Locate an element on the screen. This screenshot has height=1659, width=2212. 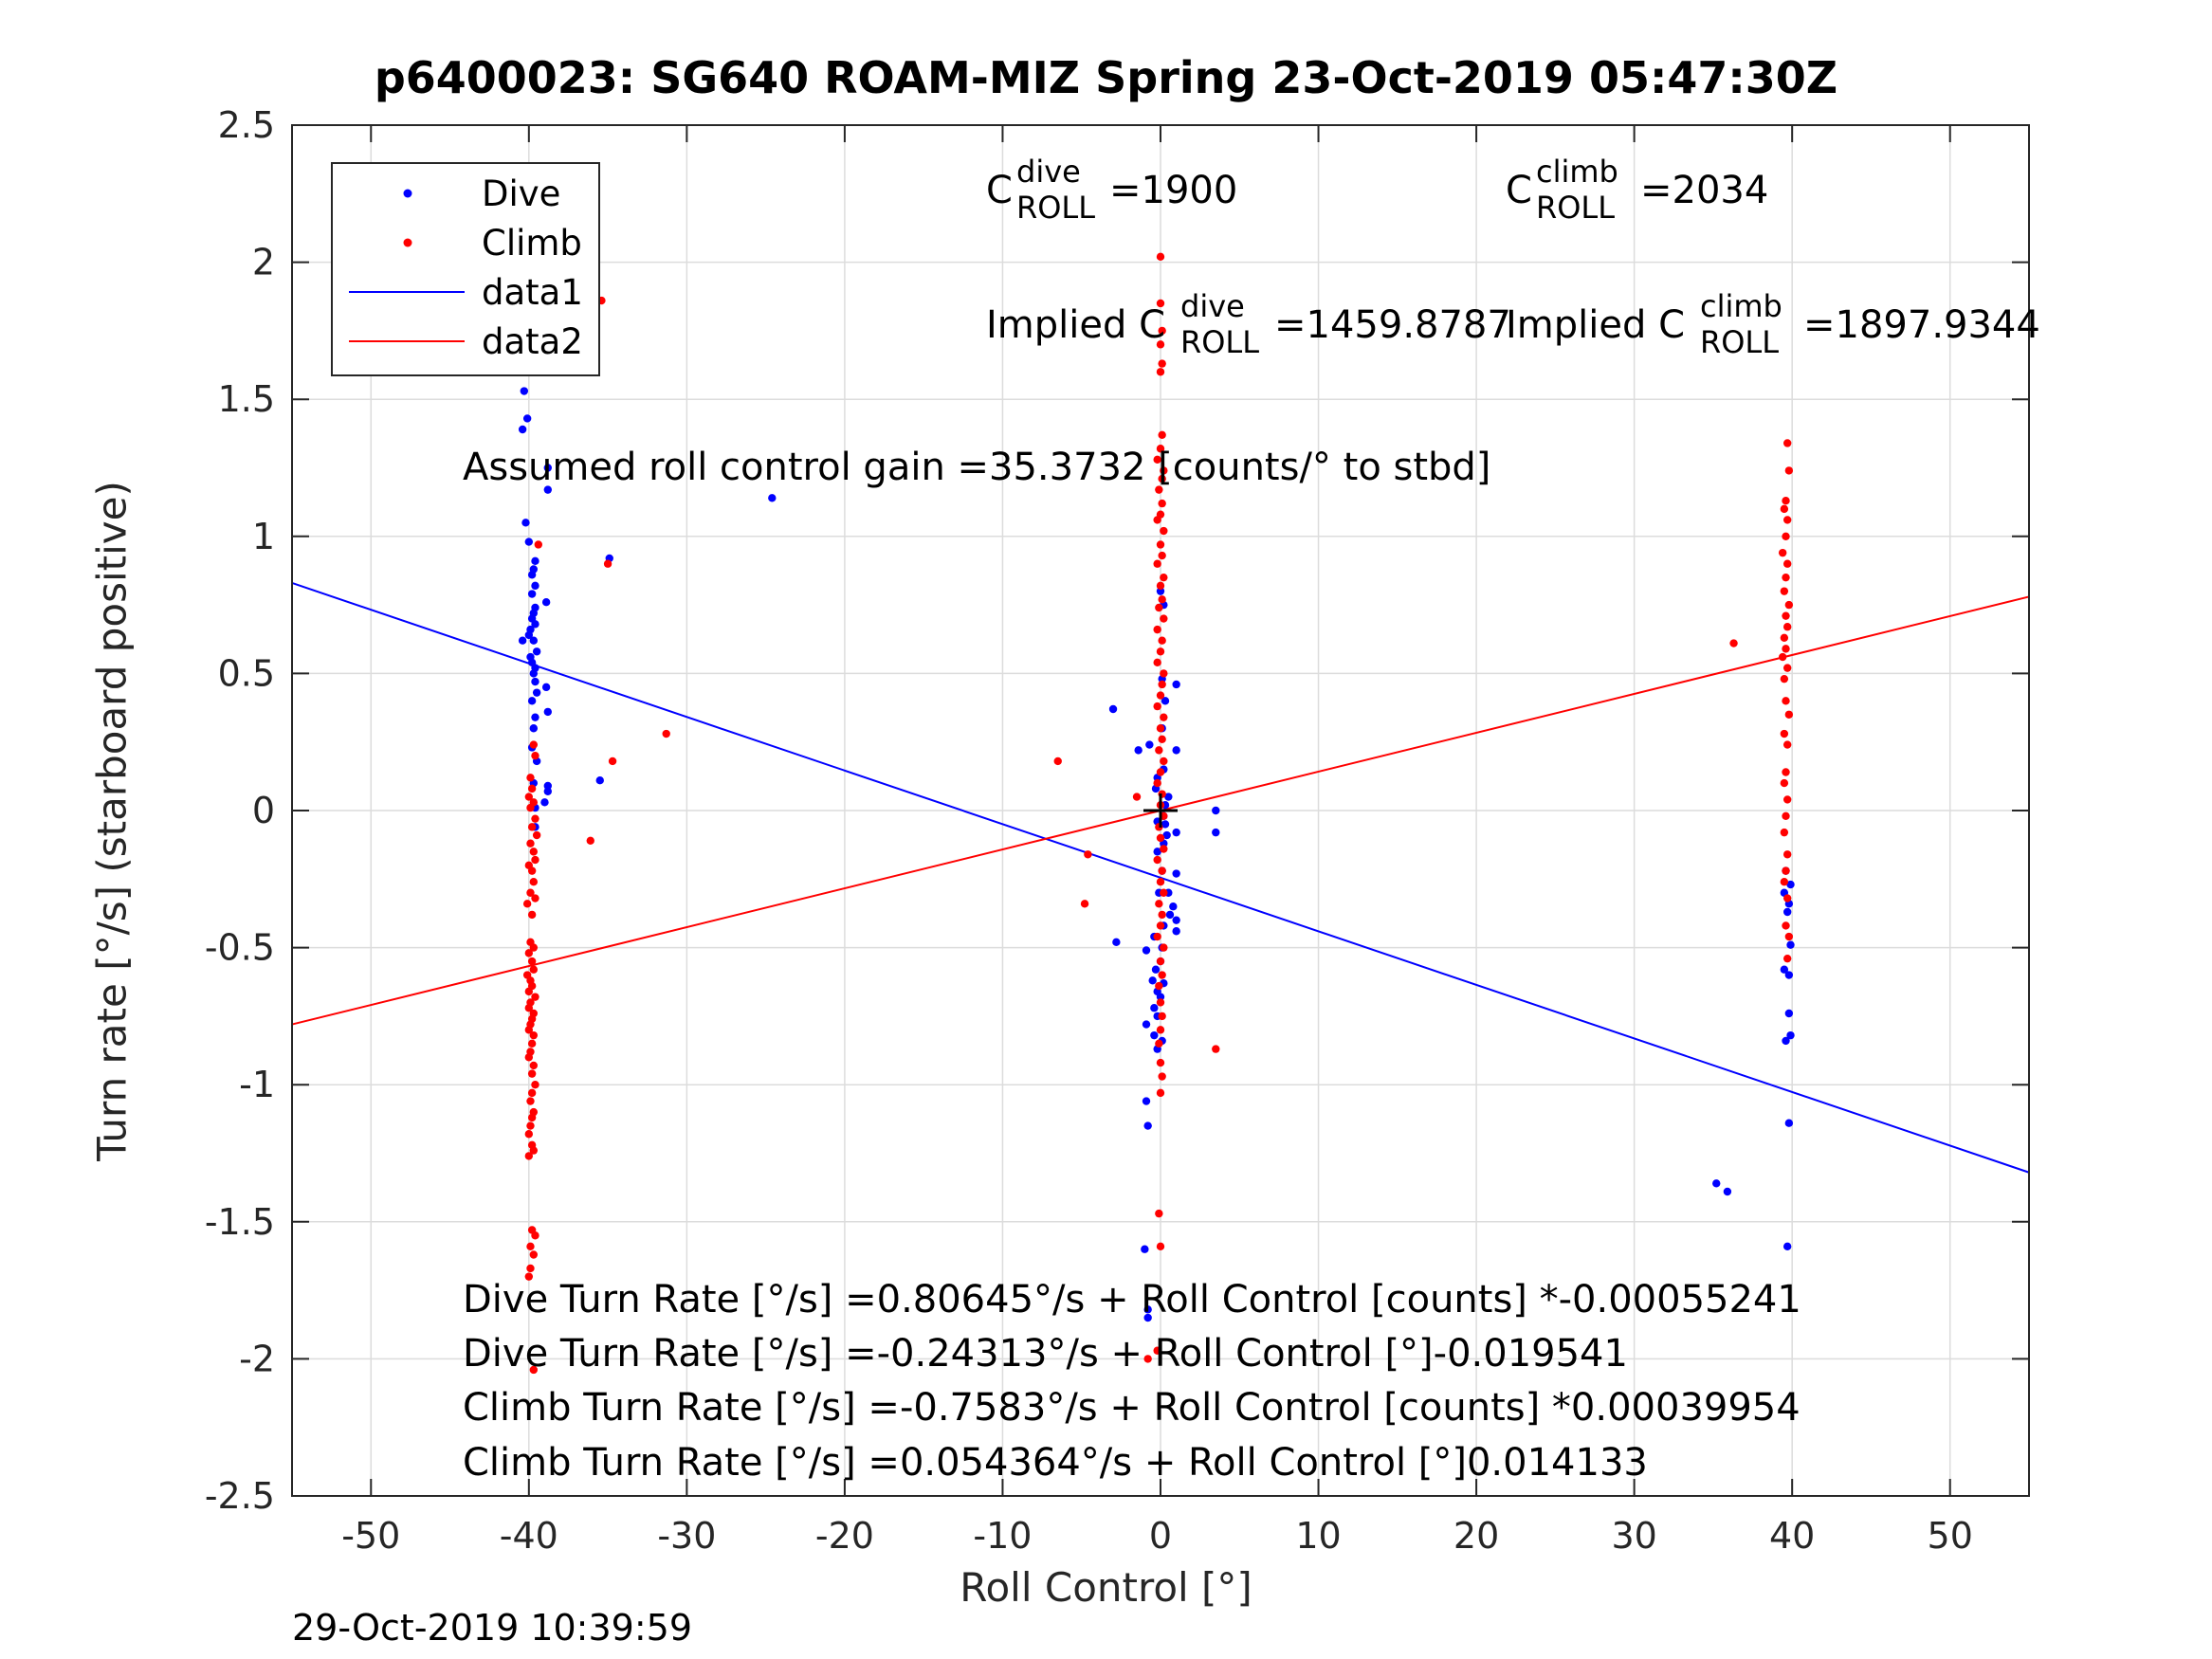
c-roll-climb-annotation: C climb ROLL =2034 is located at coordinates (1637, 190).